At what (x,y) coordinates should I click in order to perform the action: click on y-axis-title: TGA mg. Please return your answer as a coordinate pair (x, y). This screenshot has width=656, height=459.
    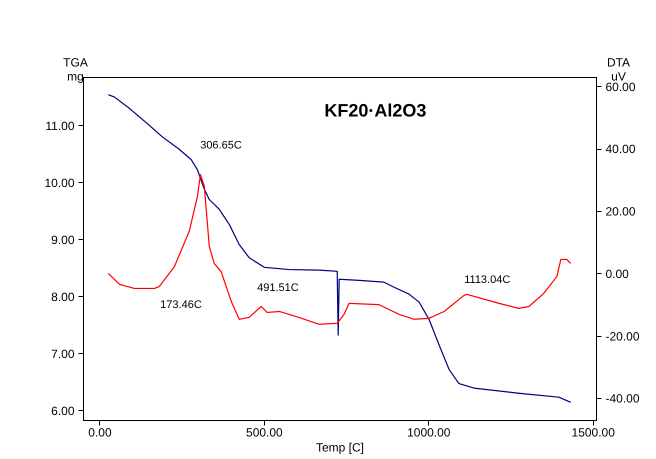
    Looking at the image, I should click on (75, 70).